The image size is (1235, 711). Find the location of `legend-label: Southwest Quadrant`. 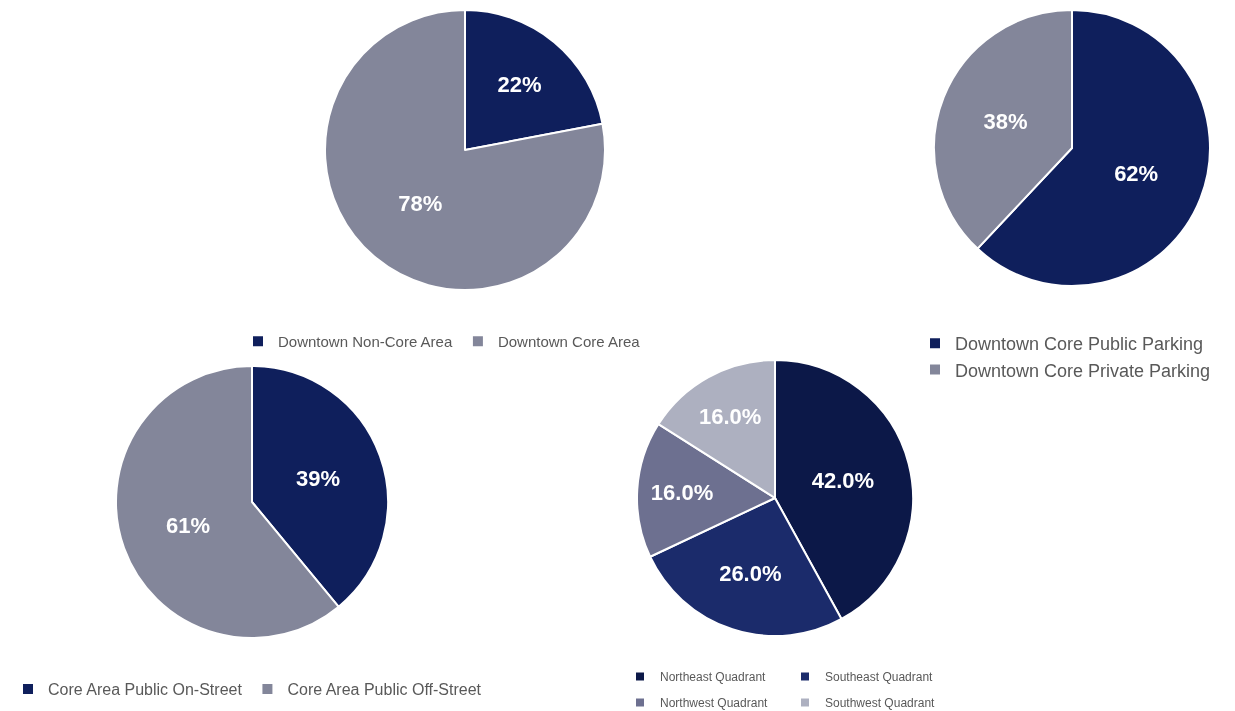

legend-label: Southwest Quadrant is located at coordinates (880, 703).